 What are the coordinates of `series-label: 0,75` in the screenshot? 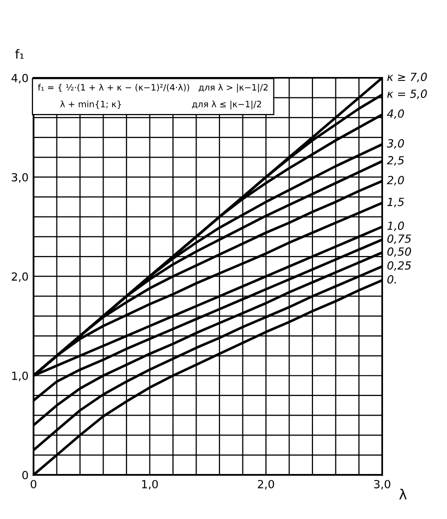 It's located at (399, 239).